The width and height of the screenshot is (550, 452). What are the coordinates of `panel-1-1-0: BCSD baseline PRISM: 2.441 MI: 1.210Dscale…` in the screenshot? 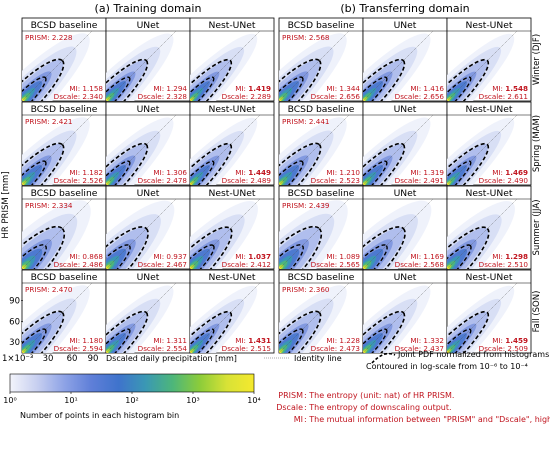 It's located at (321, 143).